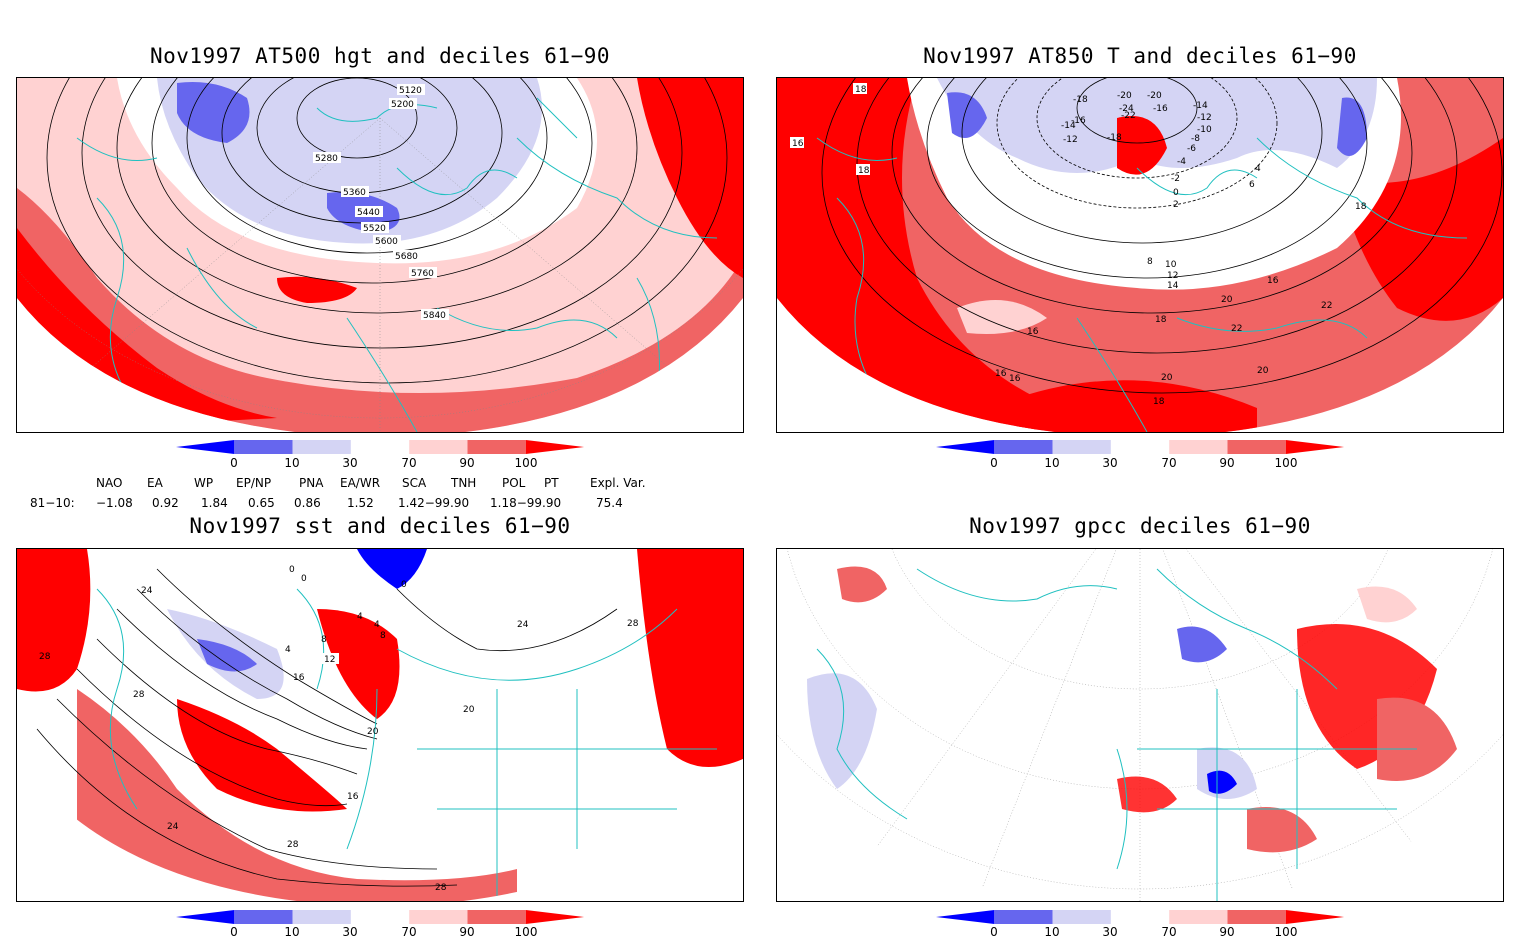 The width and height of the screenshot is (1520, 940). What do you see at coordinates (324, 640) in the screenshot?
I see `contour-label: 8` at bounding box center [324, 640].